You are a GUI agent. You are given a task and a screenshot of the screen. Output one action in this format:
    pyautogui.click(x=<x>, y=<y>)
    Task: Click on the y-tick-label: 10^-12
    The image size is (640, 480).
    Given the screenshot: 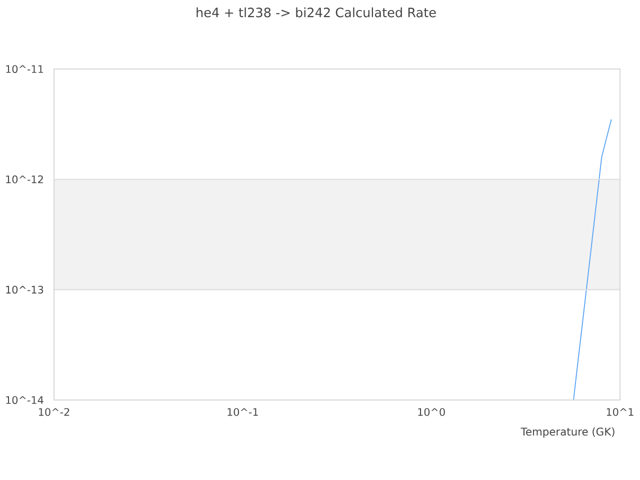 What is the action you would take?
    pyautogui.click(x=24, y=179)
    